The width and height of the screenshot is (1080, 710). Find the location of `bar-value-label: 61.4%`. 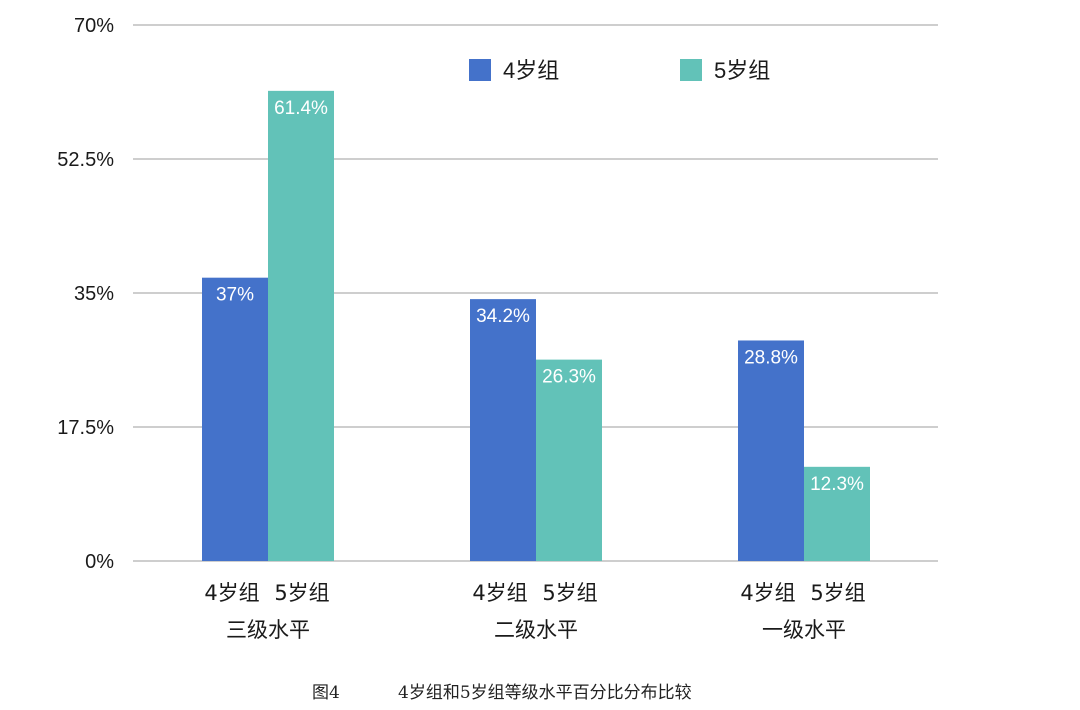

bar-value-label: 61.4% is located at coordinates (301, 108).